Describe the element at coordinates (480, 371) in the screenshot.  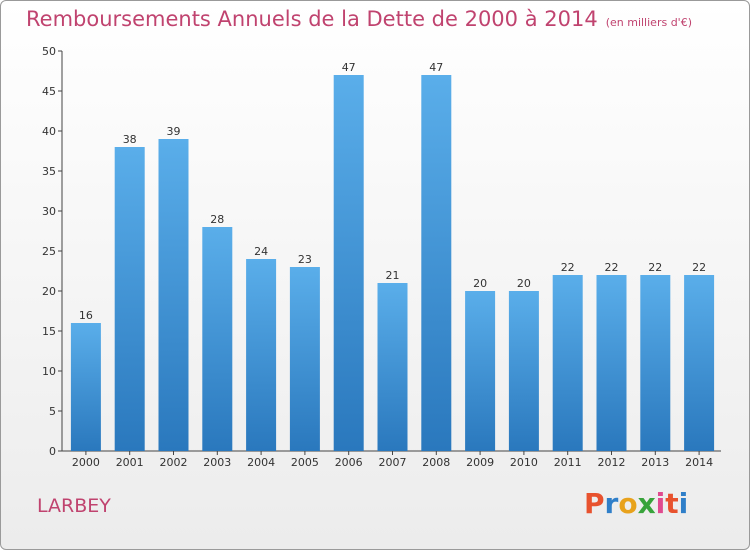
I see `bar-2009` at that location.